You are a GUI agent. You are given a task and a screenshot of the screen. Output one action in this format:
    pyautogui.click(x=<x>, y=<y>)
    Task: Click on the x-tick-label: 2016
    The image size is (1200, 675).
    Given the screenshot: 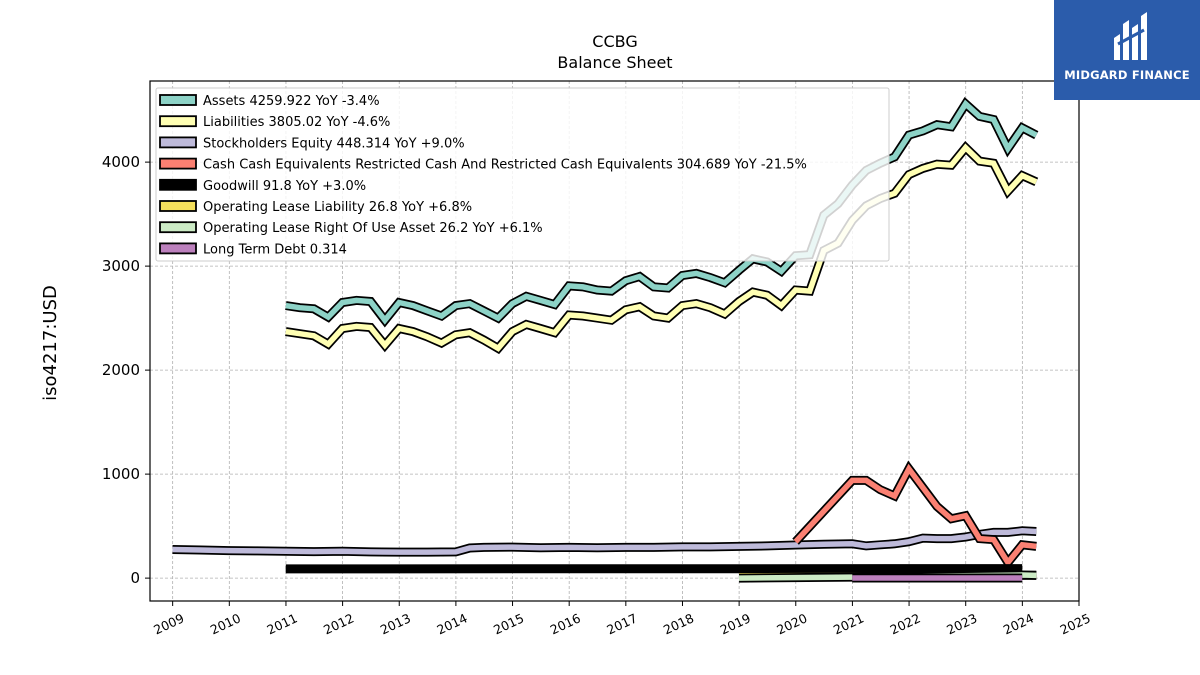 What is the action you would take?
    pyautogui.click(x=565, y=623)
    